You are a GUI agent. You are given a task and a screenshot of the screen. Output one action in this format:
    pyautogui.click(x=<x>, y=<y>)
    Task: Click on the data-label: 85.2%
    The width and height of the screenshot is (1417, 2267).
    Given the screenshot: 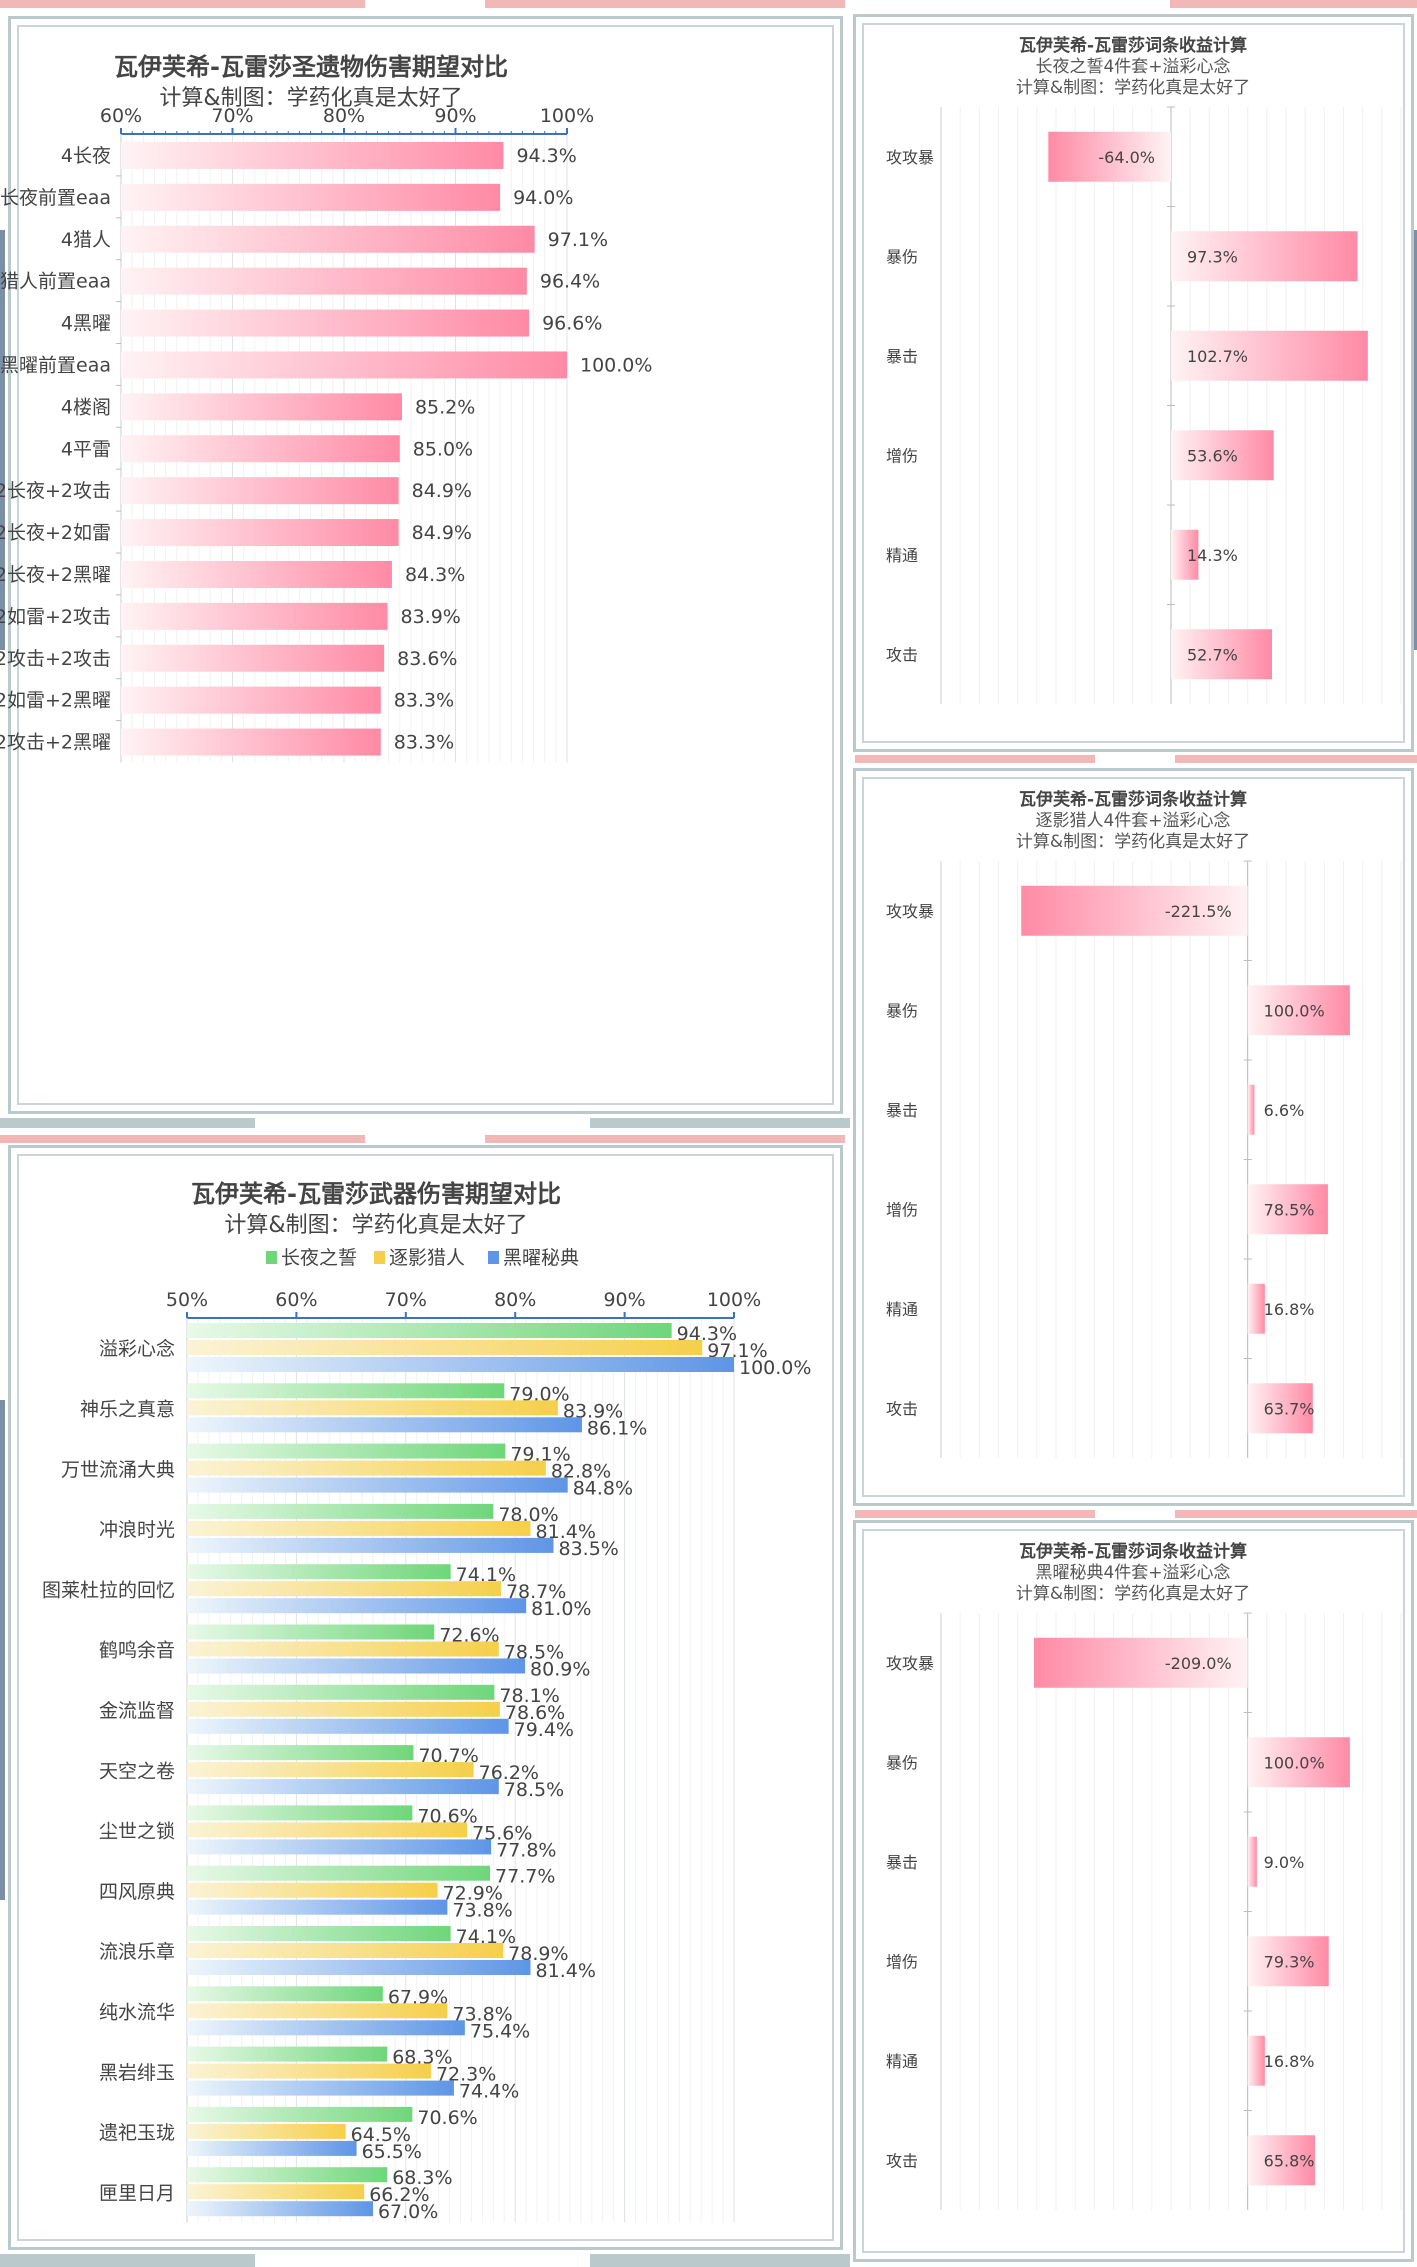 What is the action you would take?
    pyautogui.click(x=445, y=407)
    